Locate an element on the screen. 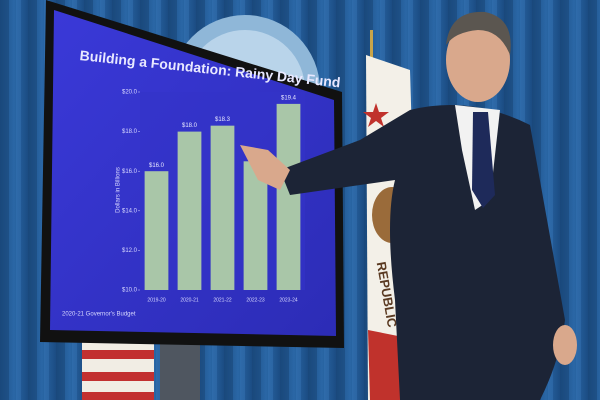 The height and width of the screenshot is (400, 600). flag-left is located at coordinates (118, 370).